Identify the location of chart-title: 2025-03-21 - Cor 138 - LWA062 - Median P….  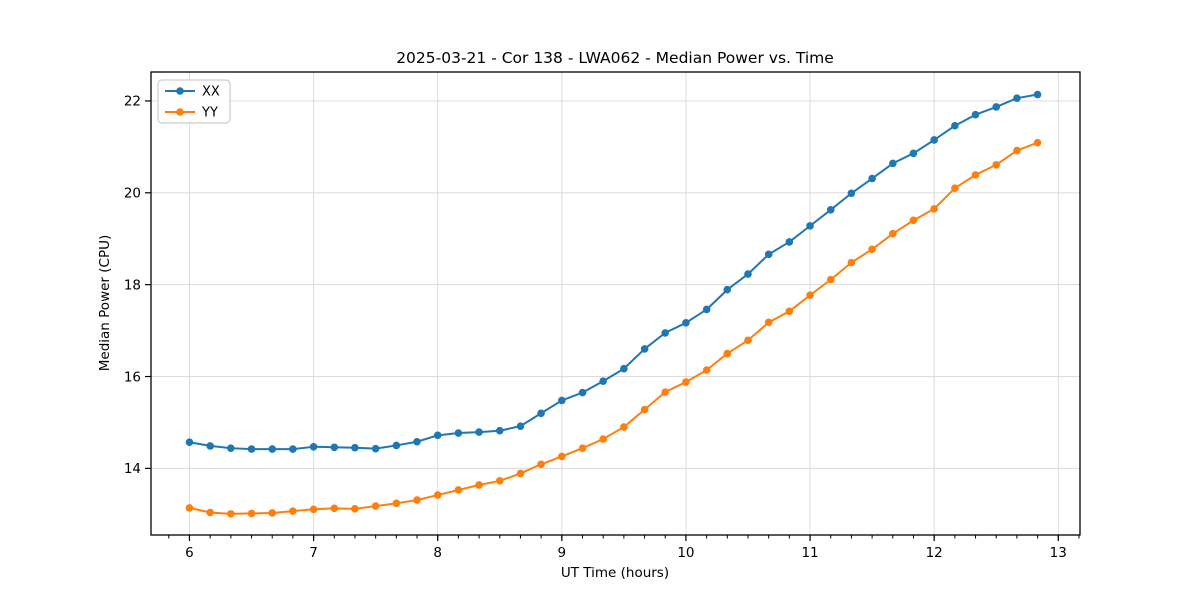
(615, 58).